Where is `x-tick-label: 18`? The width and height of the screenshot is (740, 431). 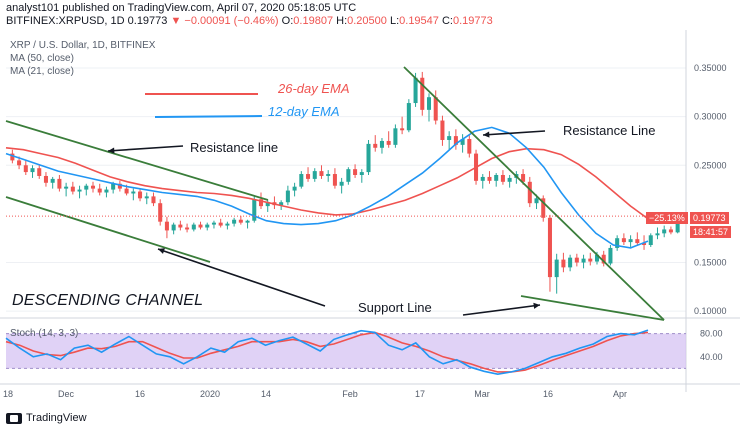
x-tick-label: 18 is located at coordinates (8, 394).